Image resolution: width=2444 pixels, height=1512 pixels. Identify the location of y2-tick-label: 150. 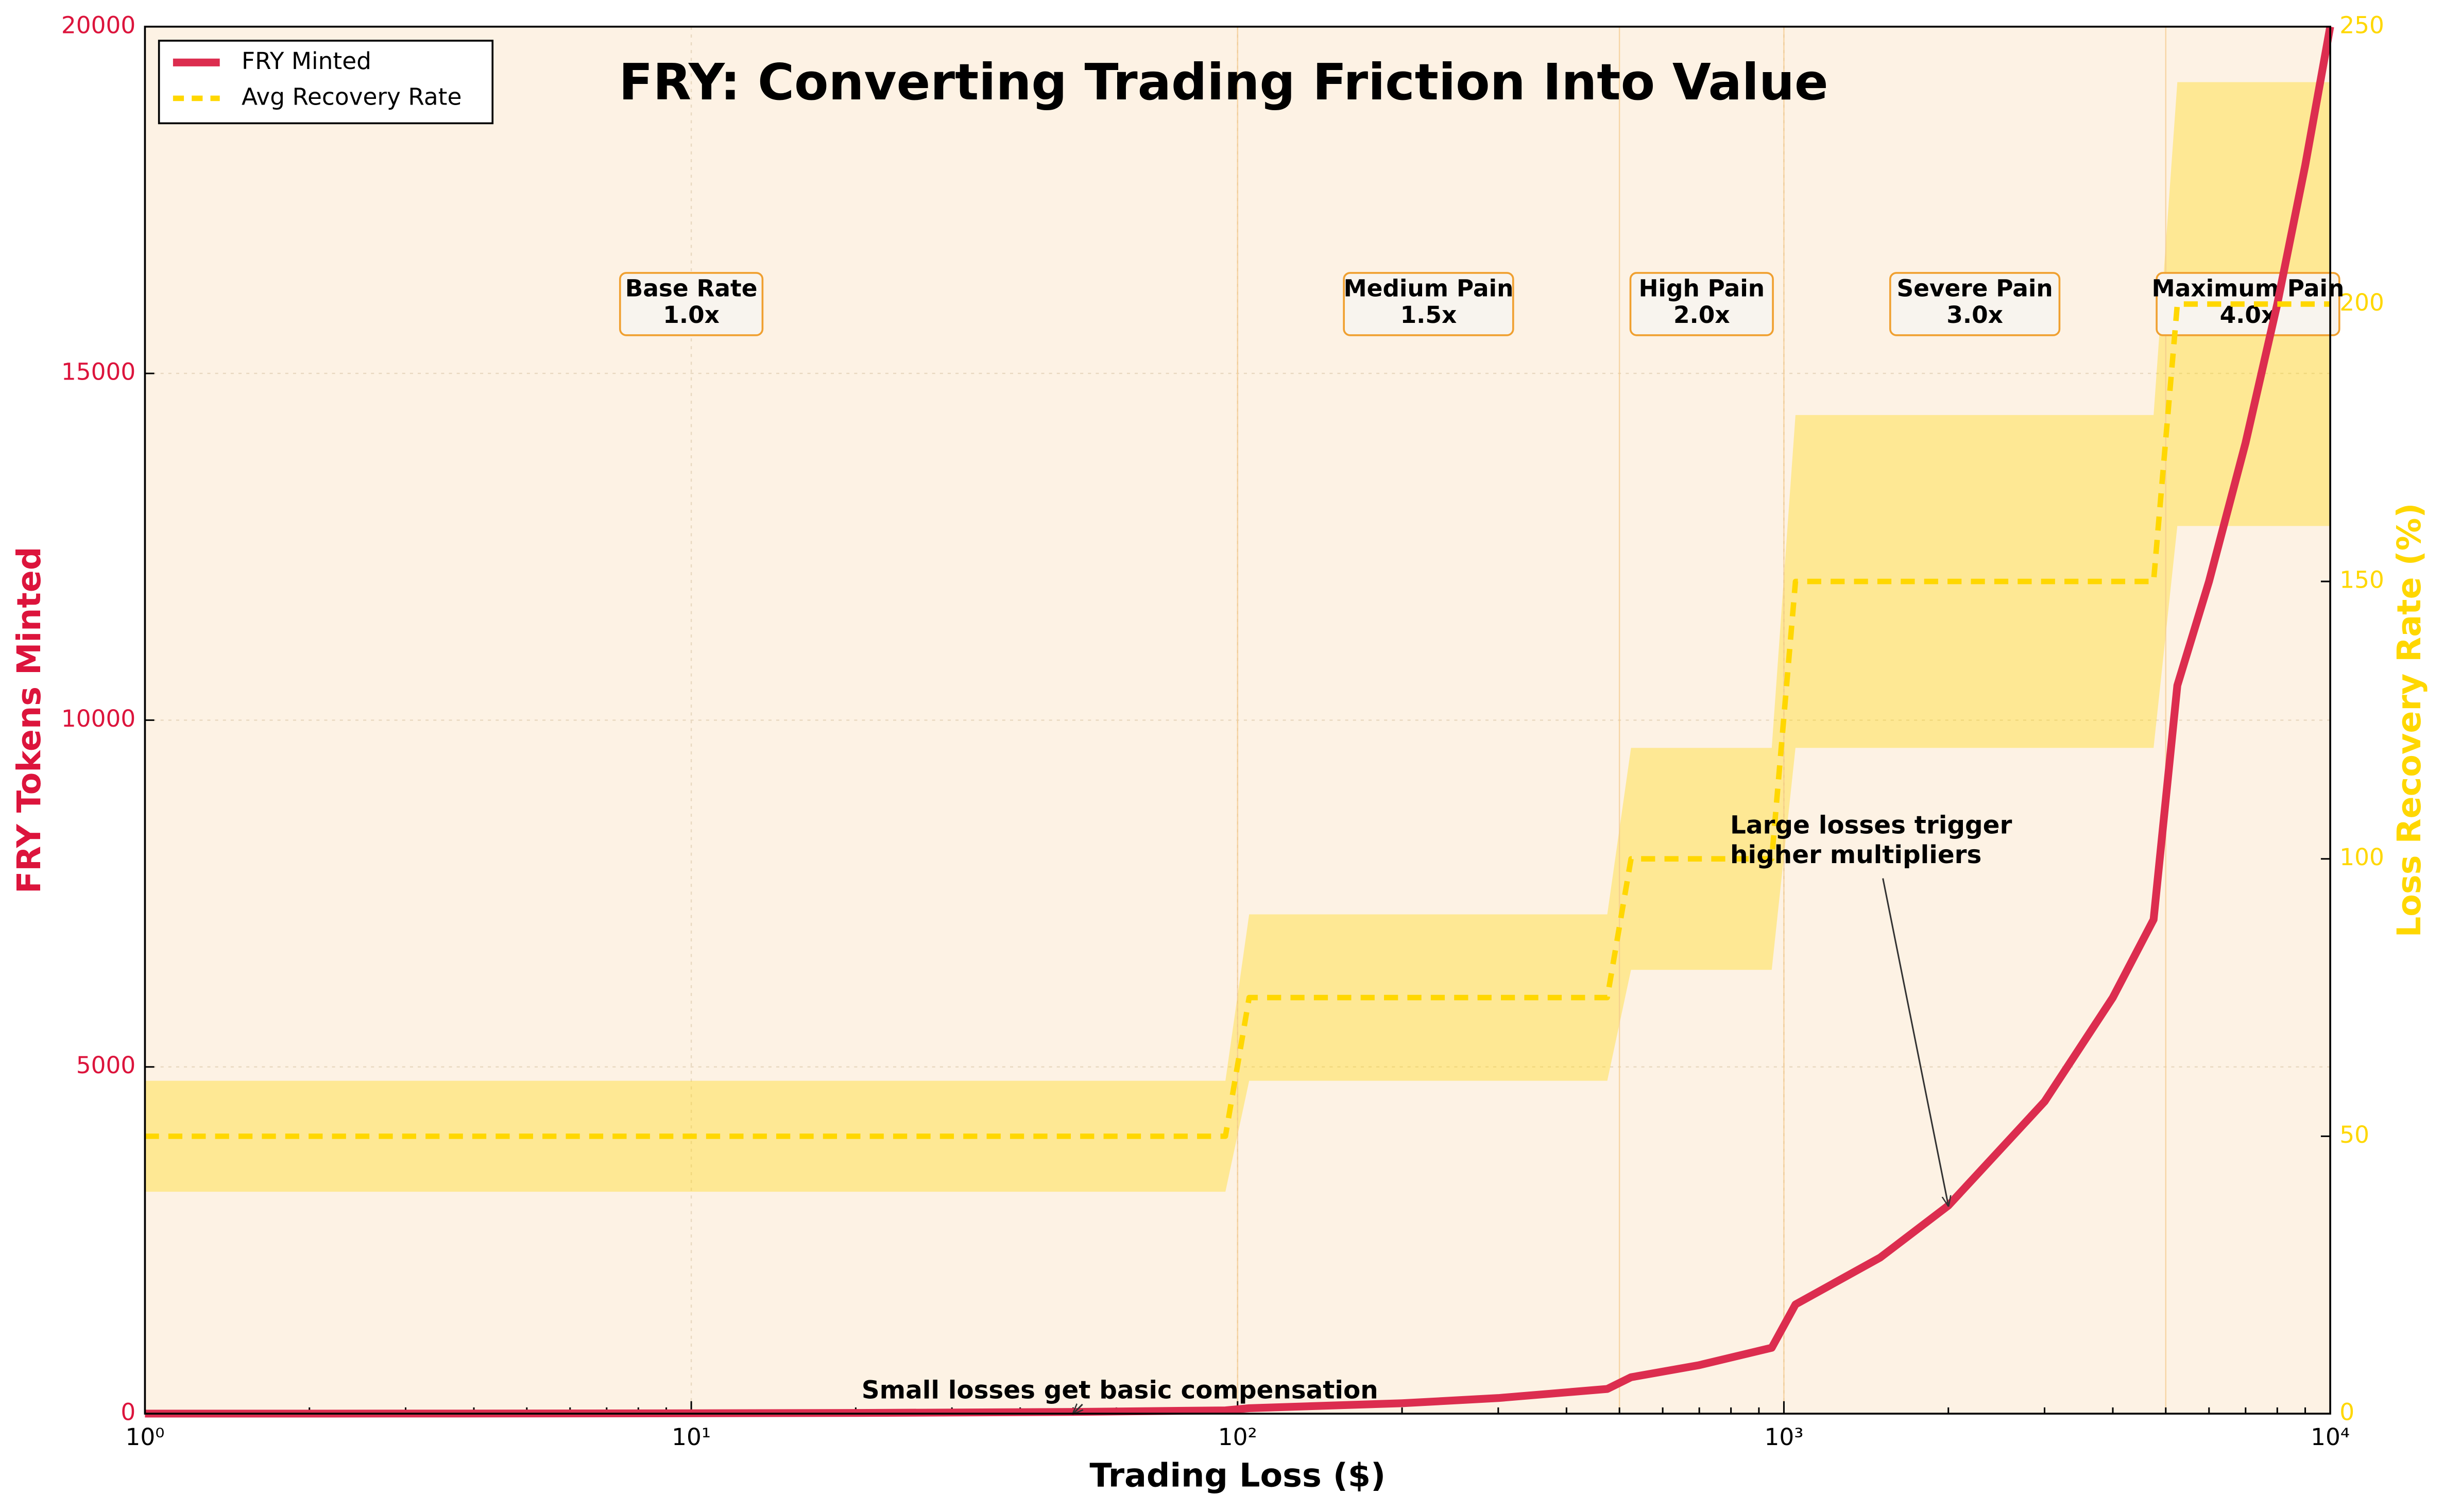
(2361, 580).